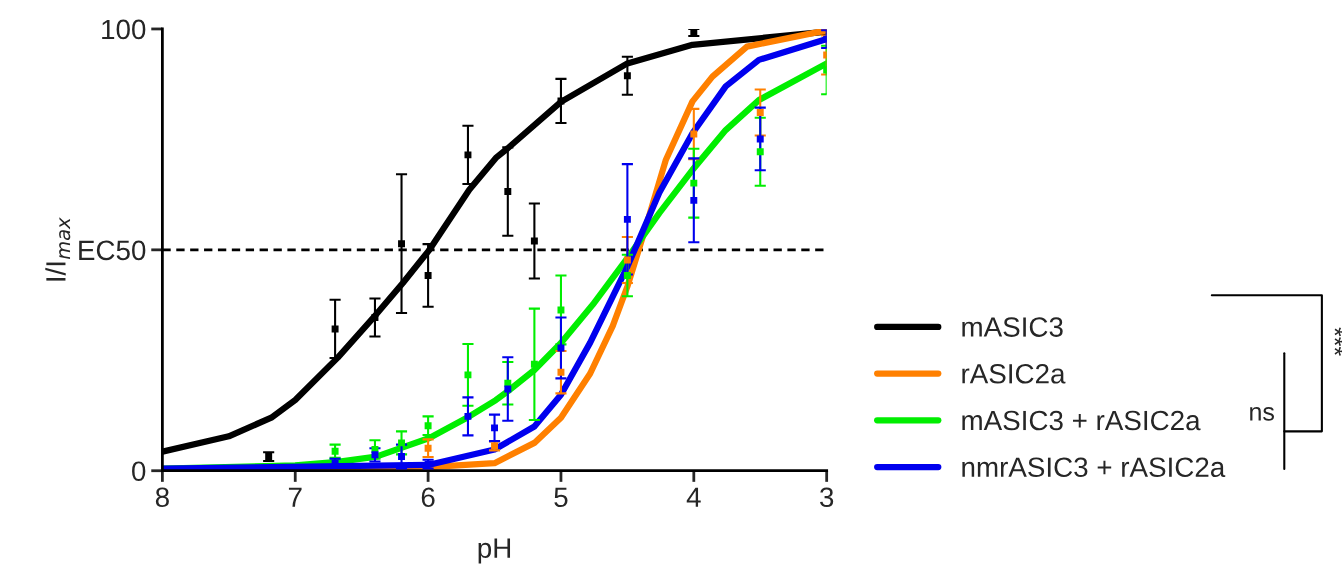 This screenshot has width=1342, height=579. I want to click on legend-label: mASIC3 + rASIC2a, so click(1081, 420).